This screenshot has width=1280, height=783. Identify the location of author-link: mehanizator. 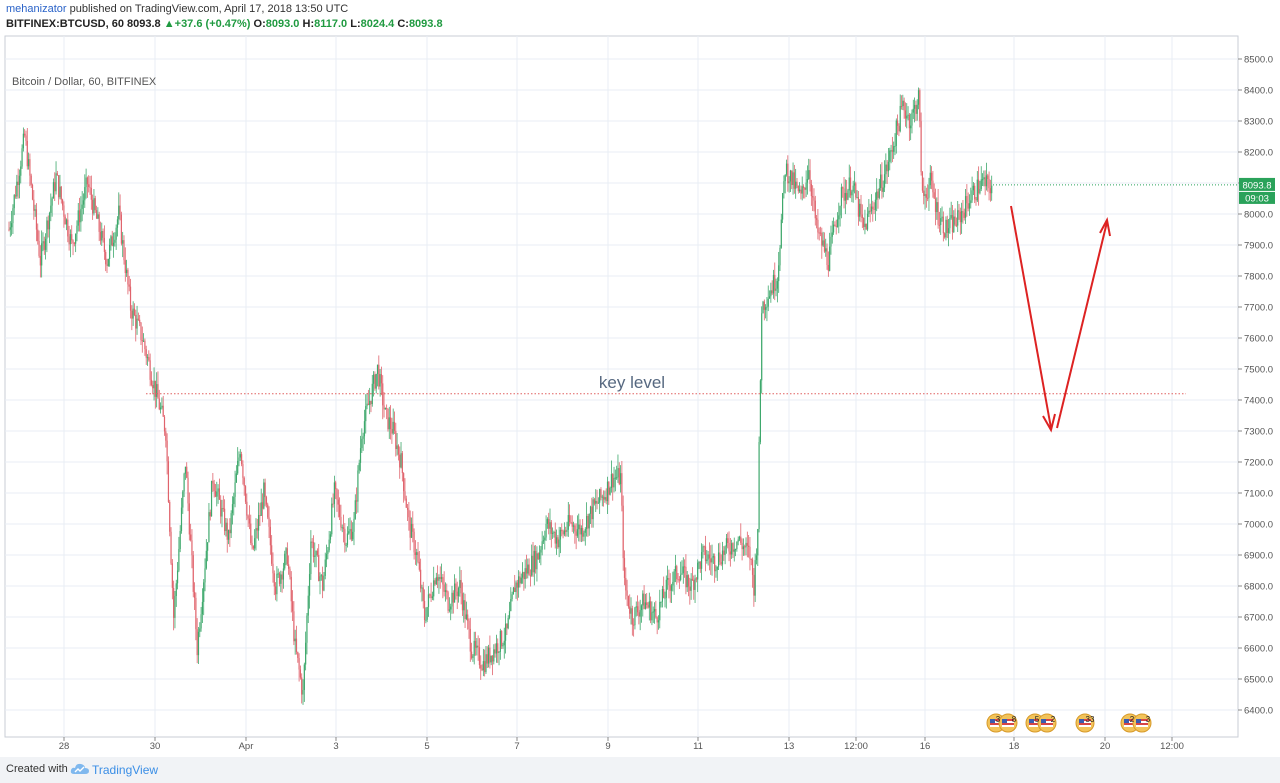
(36, 9).